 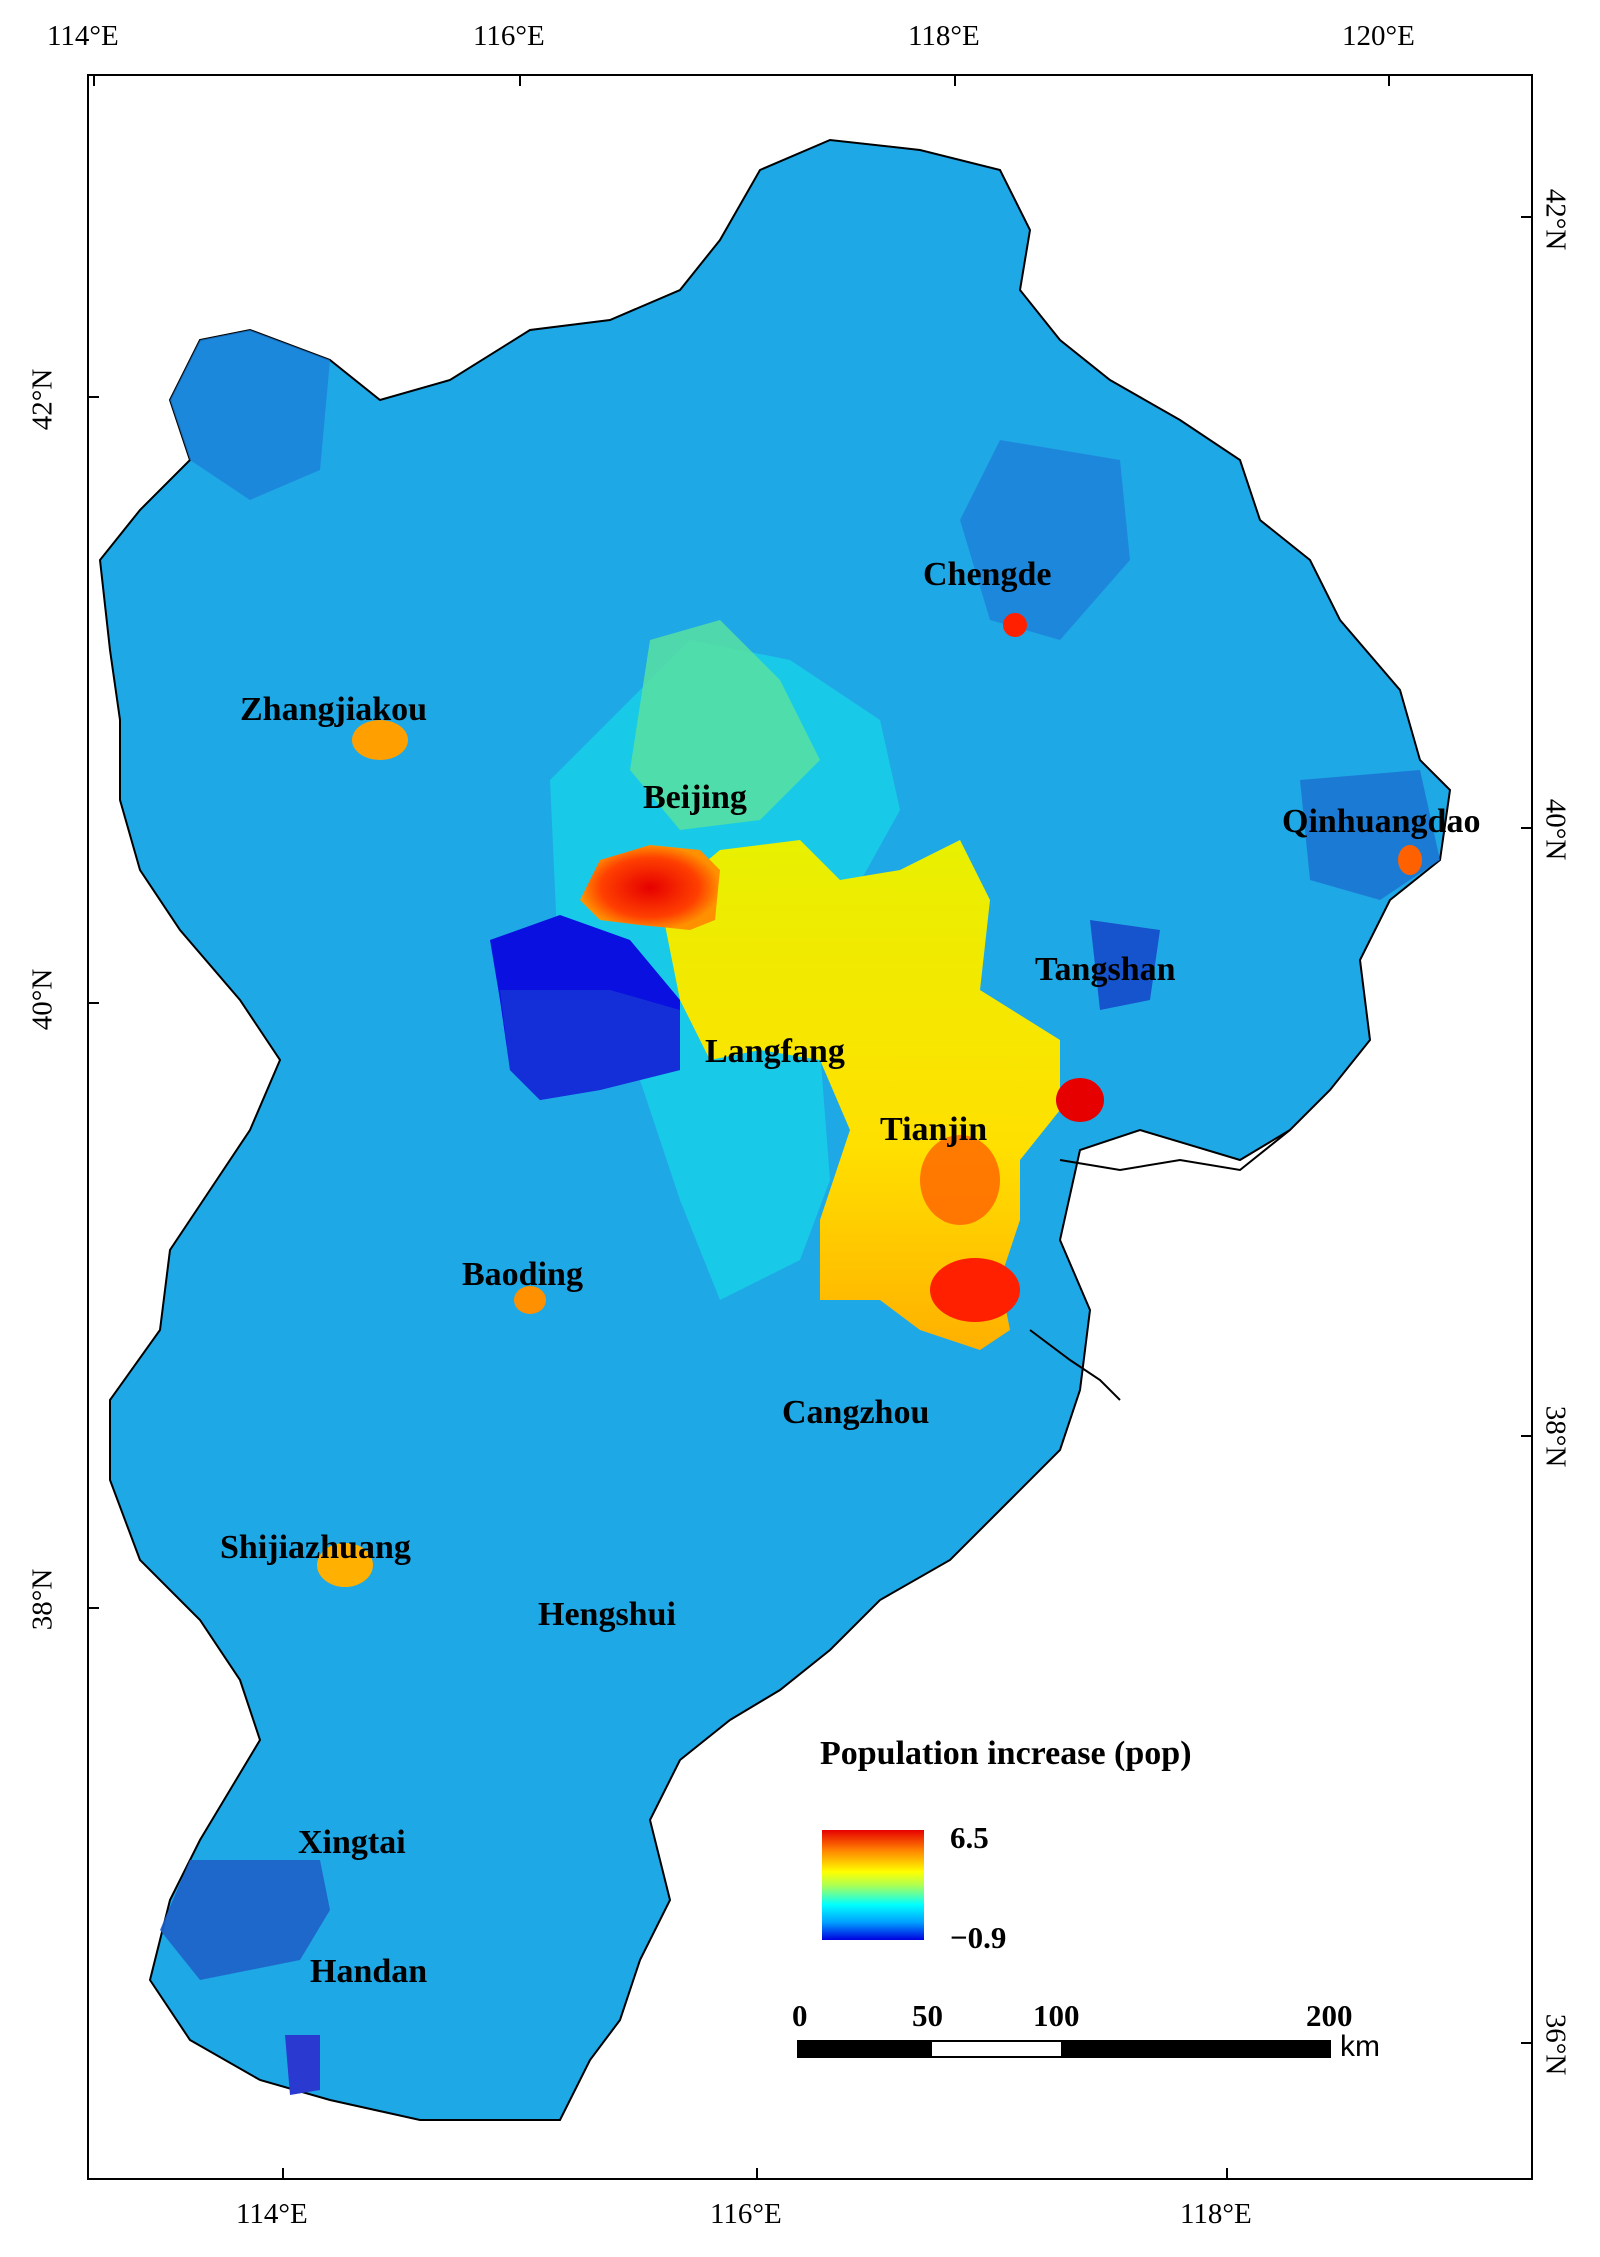 I want to click on city-label-cangzhou: Cangzhou, so click(x=855, y=1412).